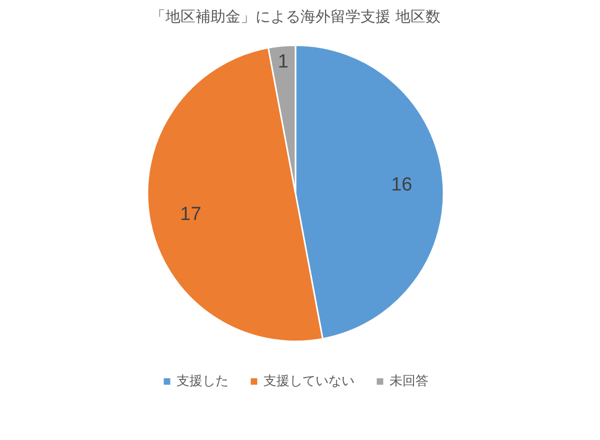 Image resolution: width=600 pixels, height=440 pixels. What do you see at coordinates (202, 381) in the screenshot?
I see `legend-label: 支援した` at bounding box center [202, 381].